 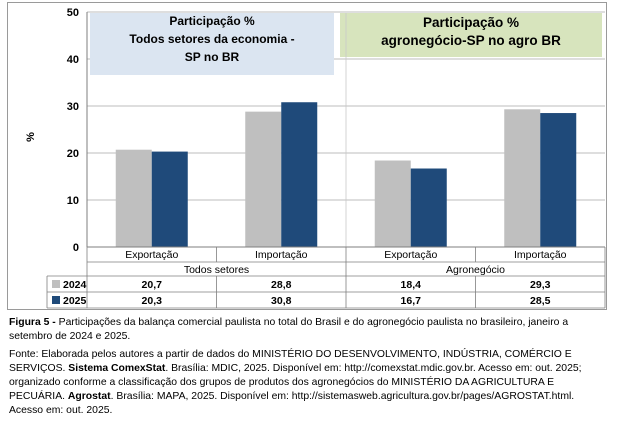 I want to click on data-label-2025: 20,3, so click(x=152, y=301).